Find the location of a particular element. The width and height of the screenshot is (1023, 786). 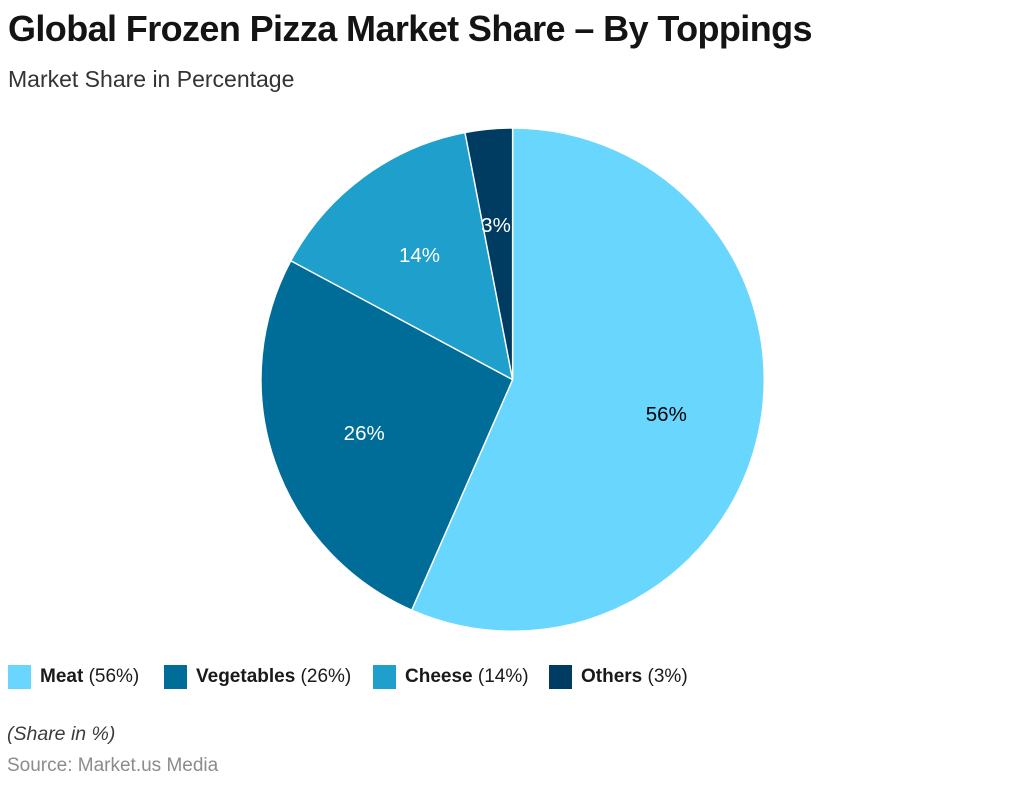

svg-text: 3% is located at coordinates (496, 225).